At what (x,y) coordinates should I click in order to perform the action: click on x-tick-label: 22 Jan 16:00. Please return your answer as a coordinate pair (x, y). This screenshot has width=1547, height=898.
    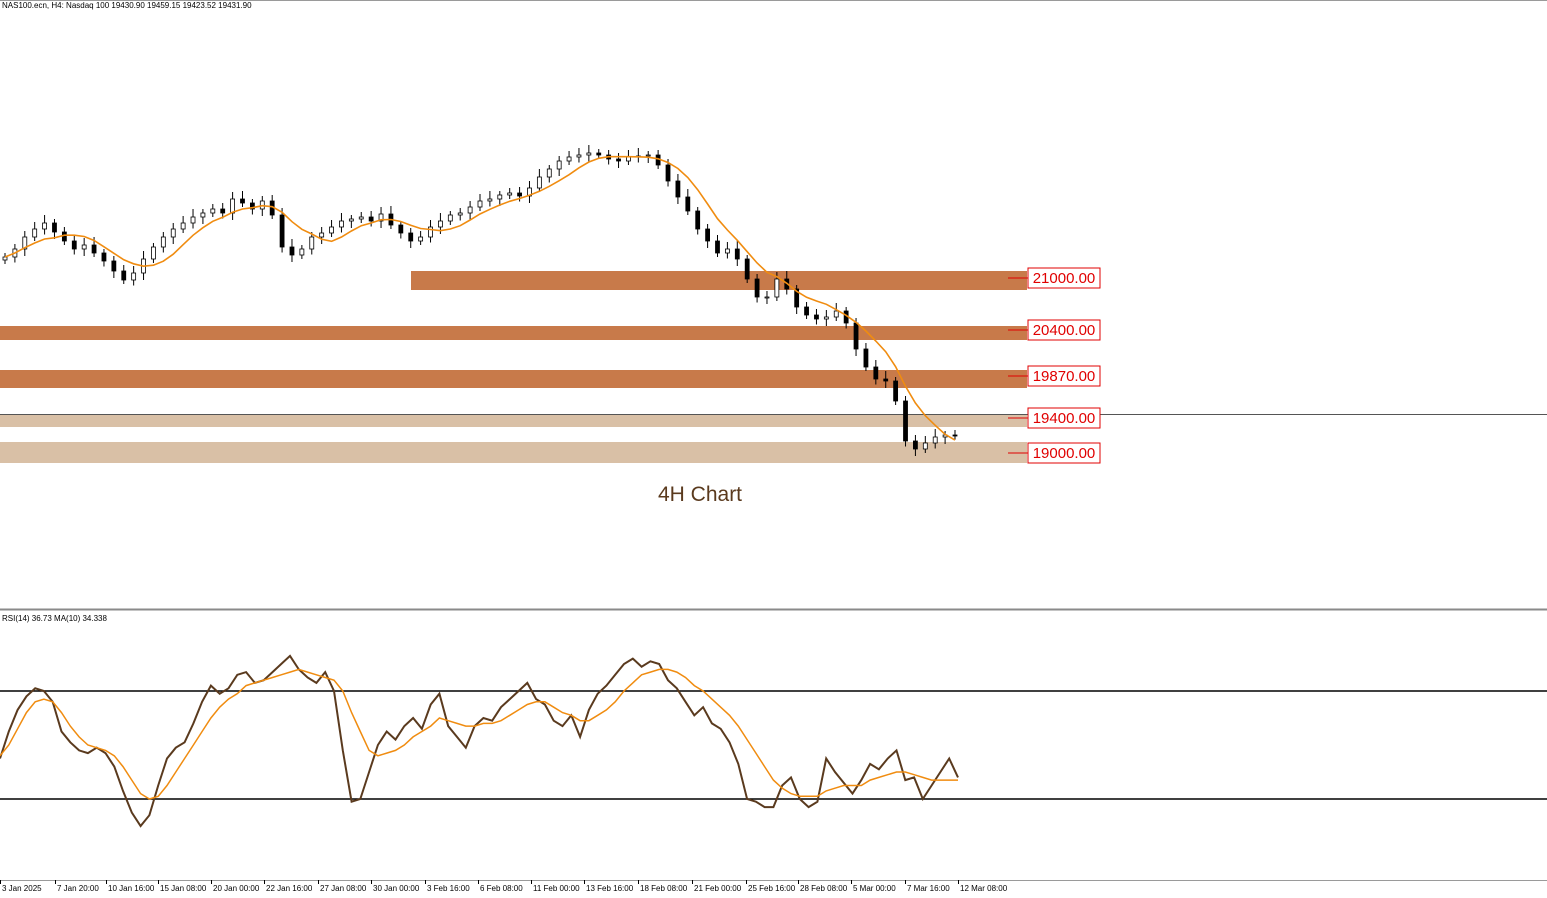
    Looking at the image, I should click on (289, 888).